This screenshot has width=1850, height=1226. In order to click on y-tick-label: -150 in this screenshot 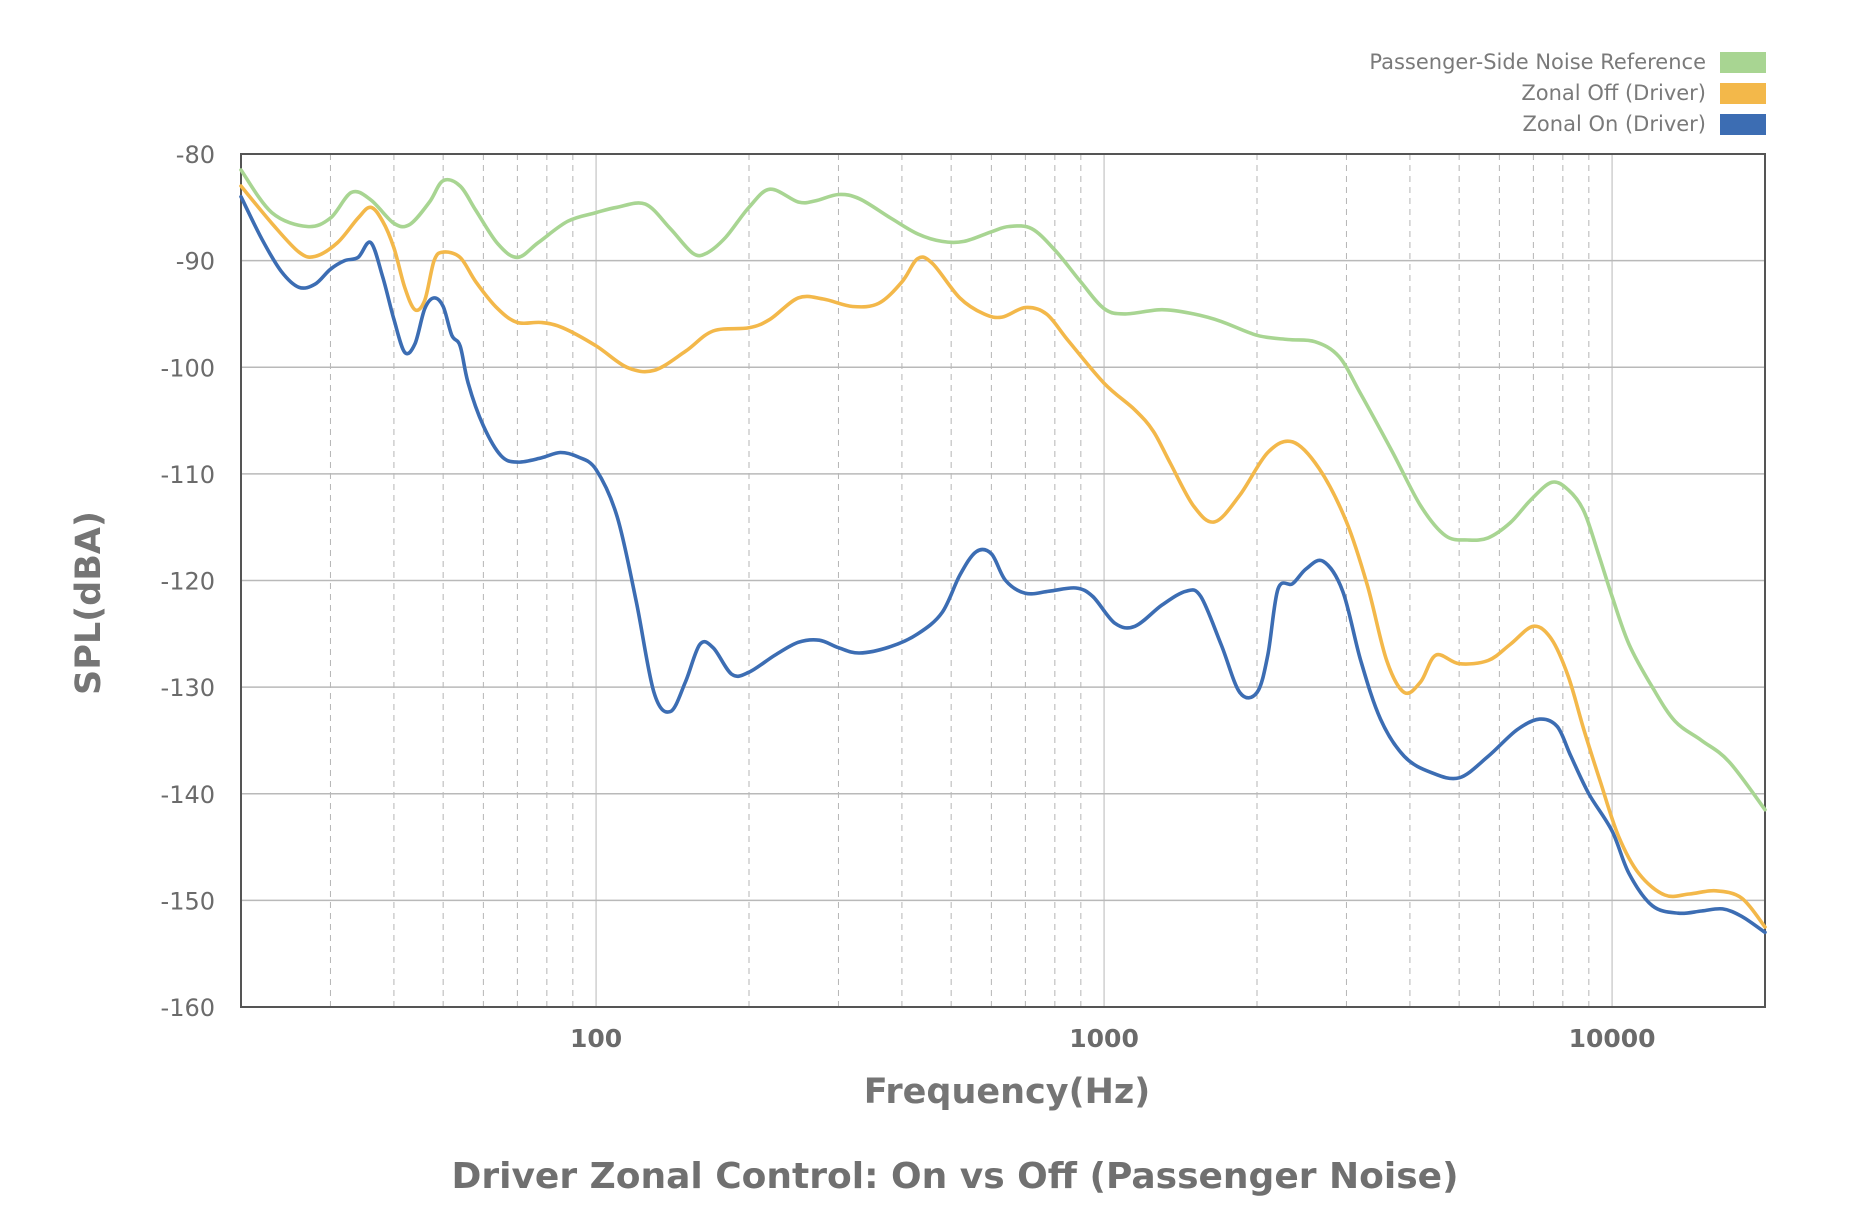, I will do `click(188, 901)`.